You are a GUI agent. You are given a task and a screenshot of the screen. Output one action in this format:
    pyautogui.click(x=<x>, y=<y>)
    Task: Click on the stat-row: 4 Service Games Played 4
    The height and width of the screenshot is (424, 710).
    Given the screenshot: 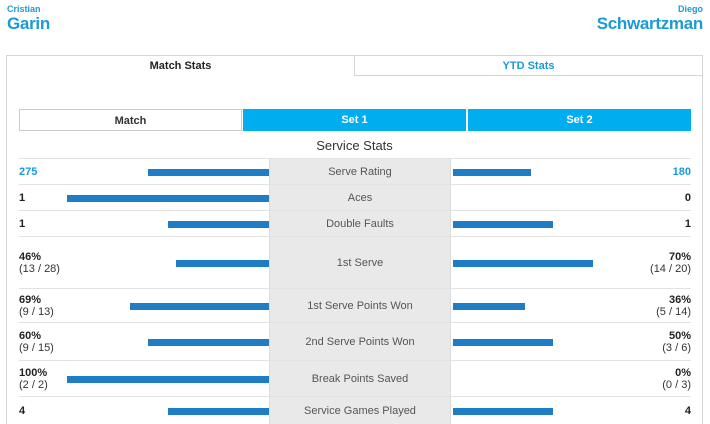 What is the action you would take?
    pyautogui.click(x=355, y=410)
    